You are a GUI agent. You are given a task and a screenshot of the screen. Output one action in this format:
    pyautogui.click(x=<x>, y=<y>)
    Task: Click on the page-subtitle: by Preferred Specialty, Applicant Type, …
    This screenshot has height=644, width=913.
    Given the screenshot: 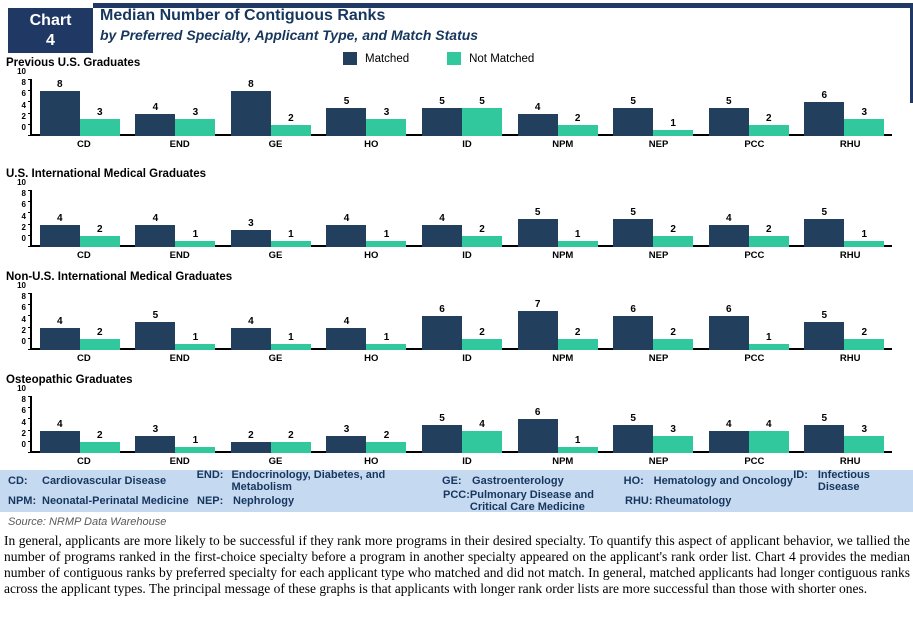 What is the action you would take?
    pyautogui.click(x=289, y=35)
    